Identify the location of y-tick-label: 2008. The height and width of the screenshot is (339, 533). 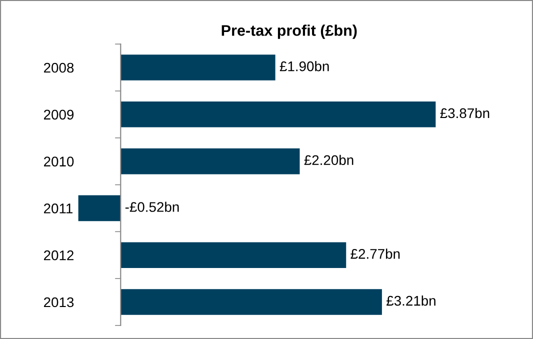
(59, 67).